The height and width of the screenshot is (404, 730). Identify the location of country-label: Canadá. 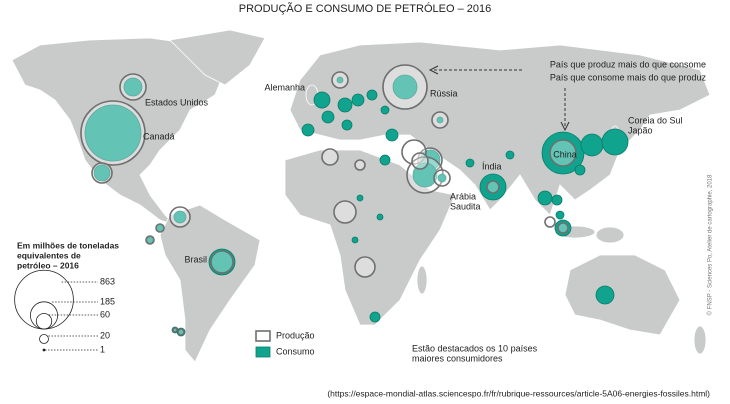
(159, 136).